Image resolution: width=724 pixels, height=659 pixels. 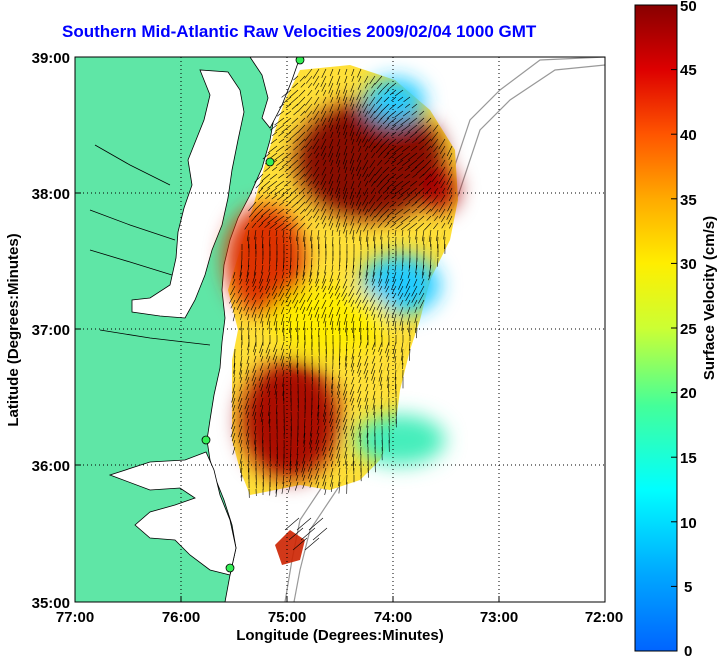 What do you see at coordinates (440, 190) in the screenshot?
I see `velocity-region-east-lobe` at bounding box center [440, 190].